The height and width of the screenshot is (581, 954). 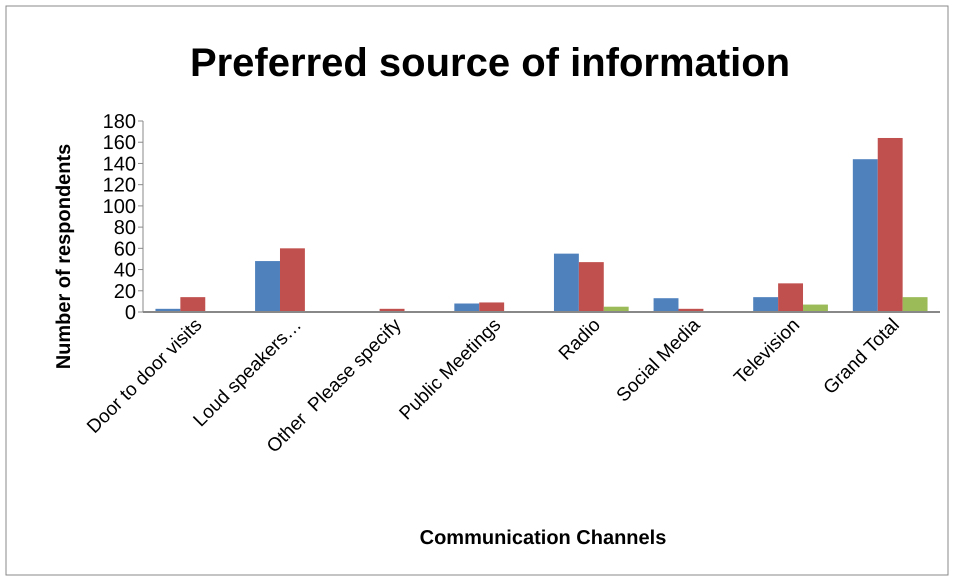 I want to click on chart-title: Preferred source of information, so click(x=490, y=63).